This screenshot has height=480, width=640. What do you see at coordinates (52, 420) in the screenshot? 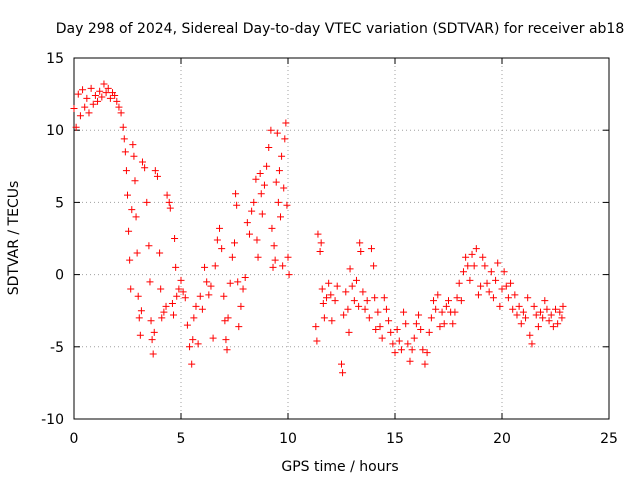
I see `y-tick-label: -10` at bounding box center [52, 420].